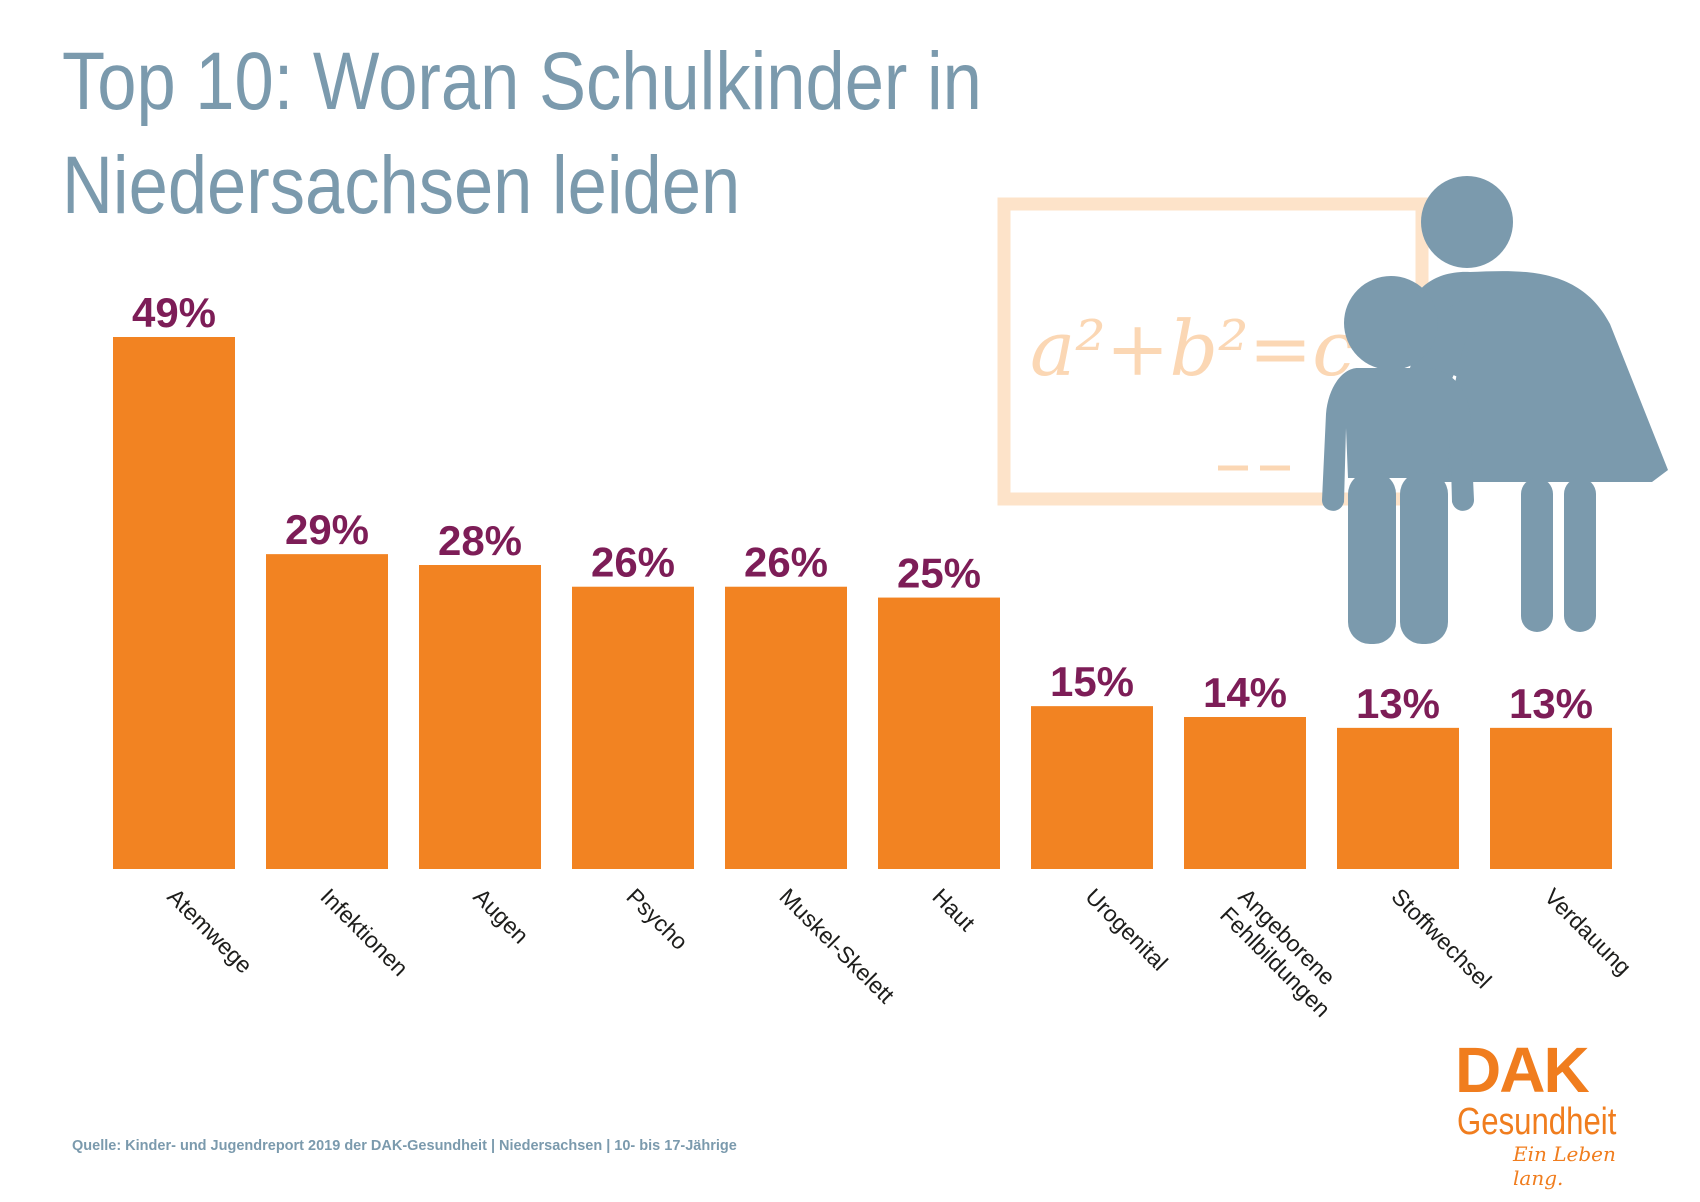 Image resolution: width=1700 pixels, height=1202 pixels. Describe the element at coordinates (1441, 938) in the screenshot. I see `category-label: Stoffwechsel` at that location.